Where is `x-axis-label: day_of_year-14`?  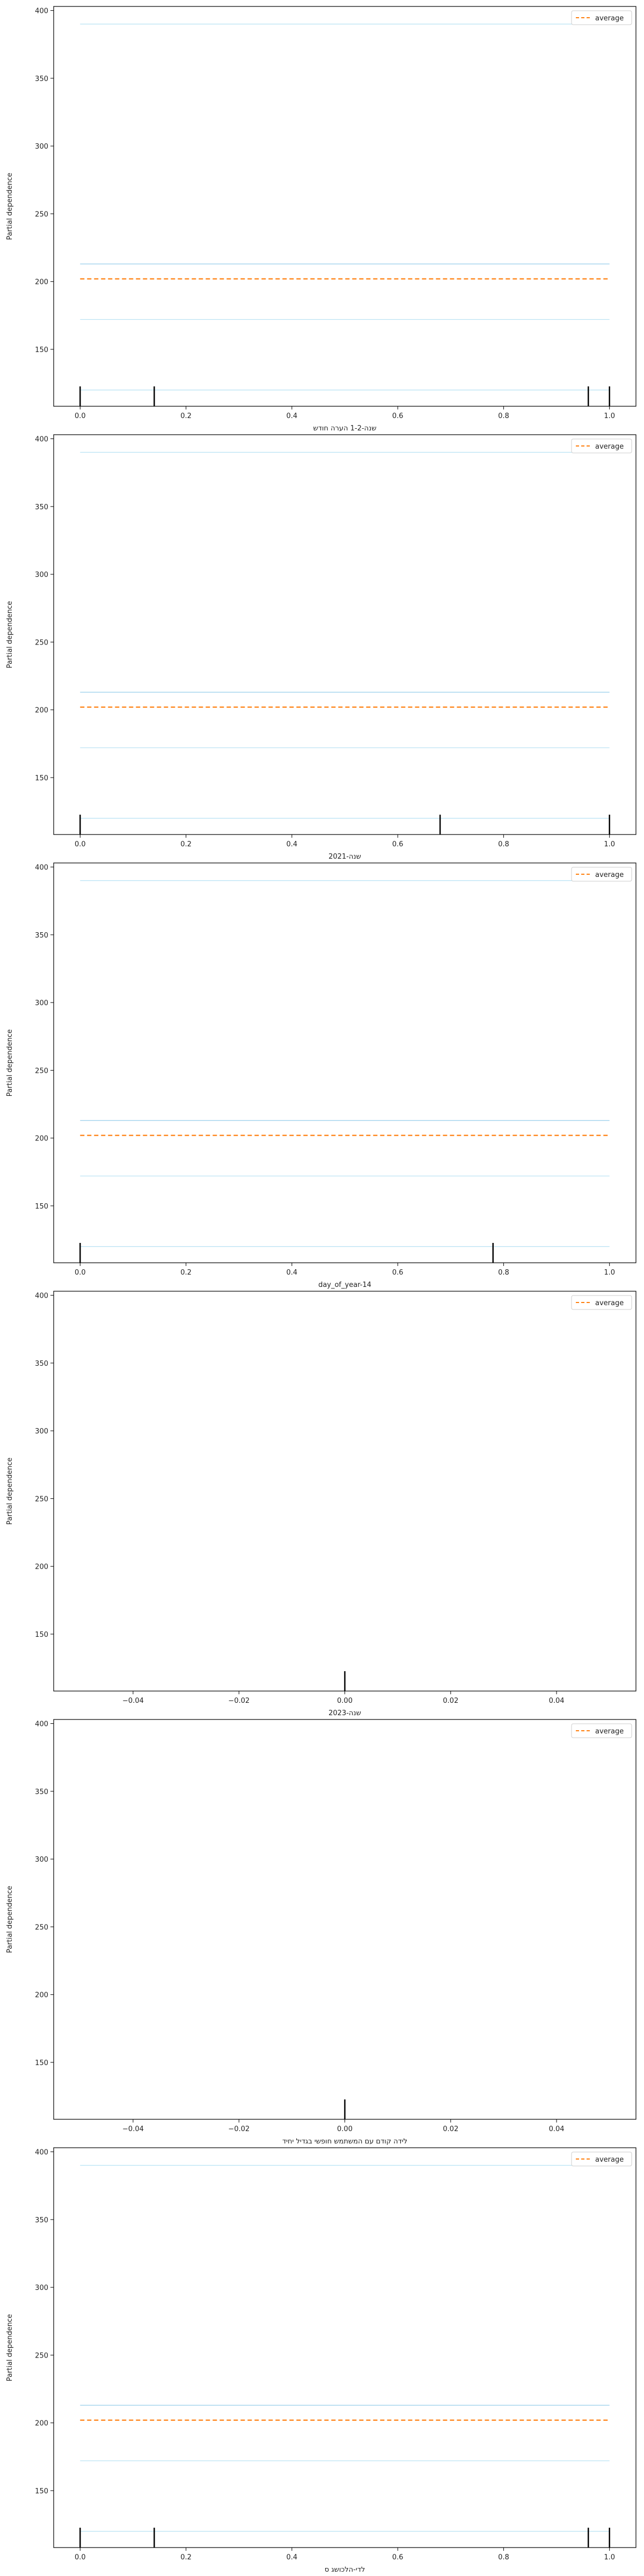
x-axis-label: day_of_year-14 is located at coordinates (344, 1285).